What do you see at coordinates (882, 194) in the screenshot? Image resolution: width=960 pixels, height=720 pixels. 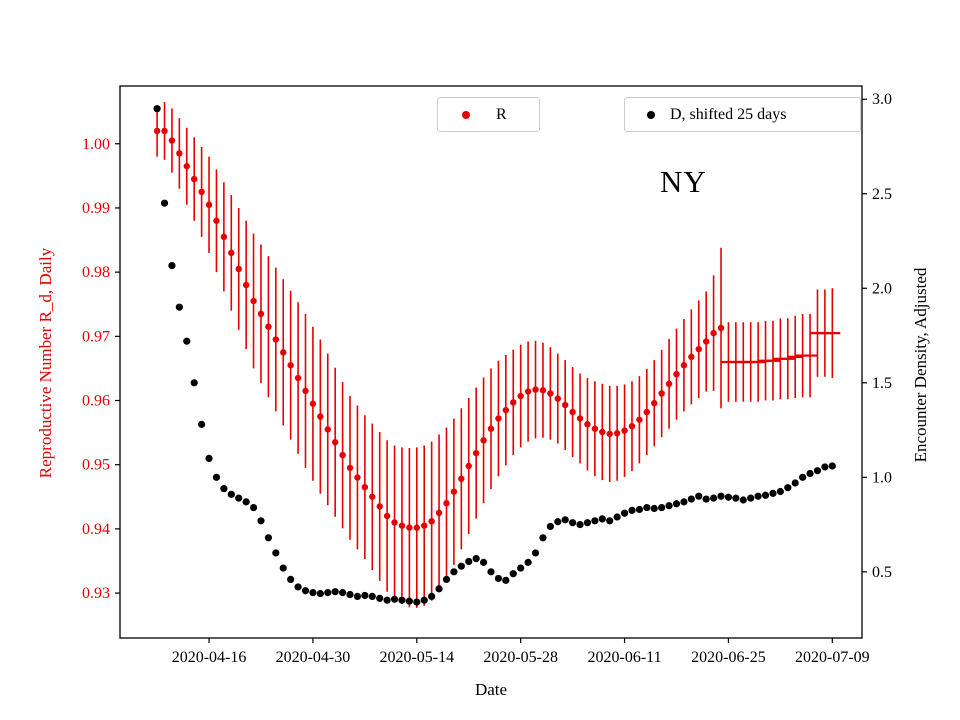 I see `y-right-tick-label: 2.5` at bounding box center [882, 194].